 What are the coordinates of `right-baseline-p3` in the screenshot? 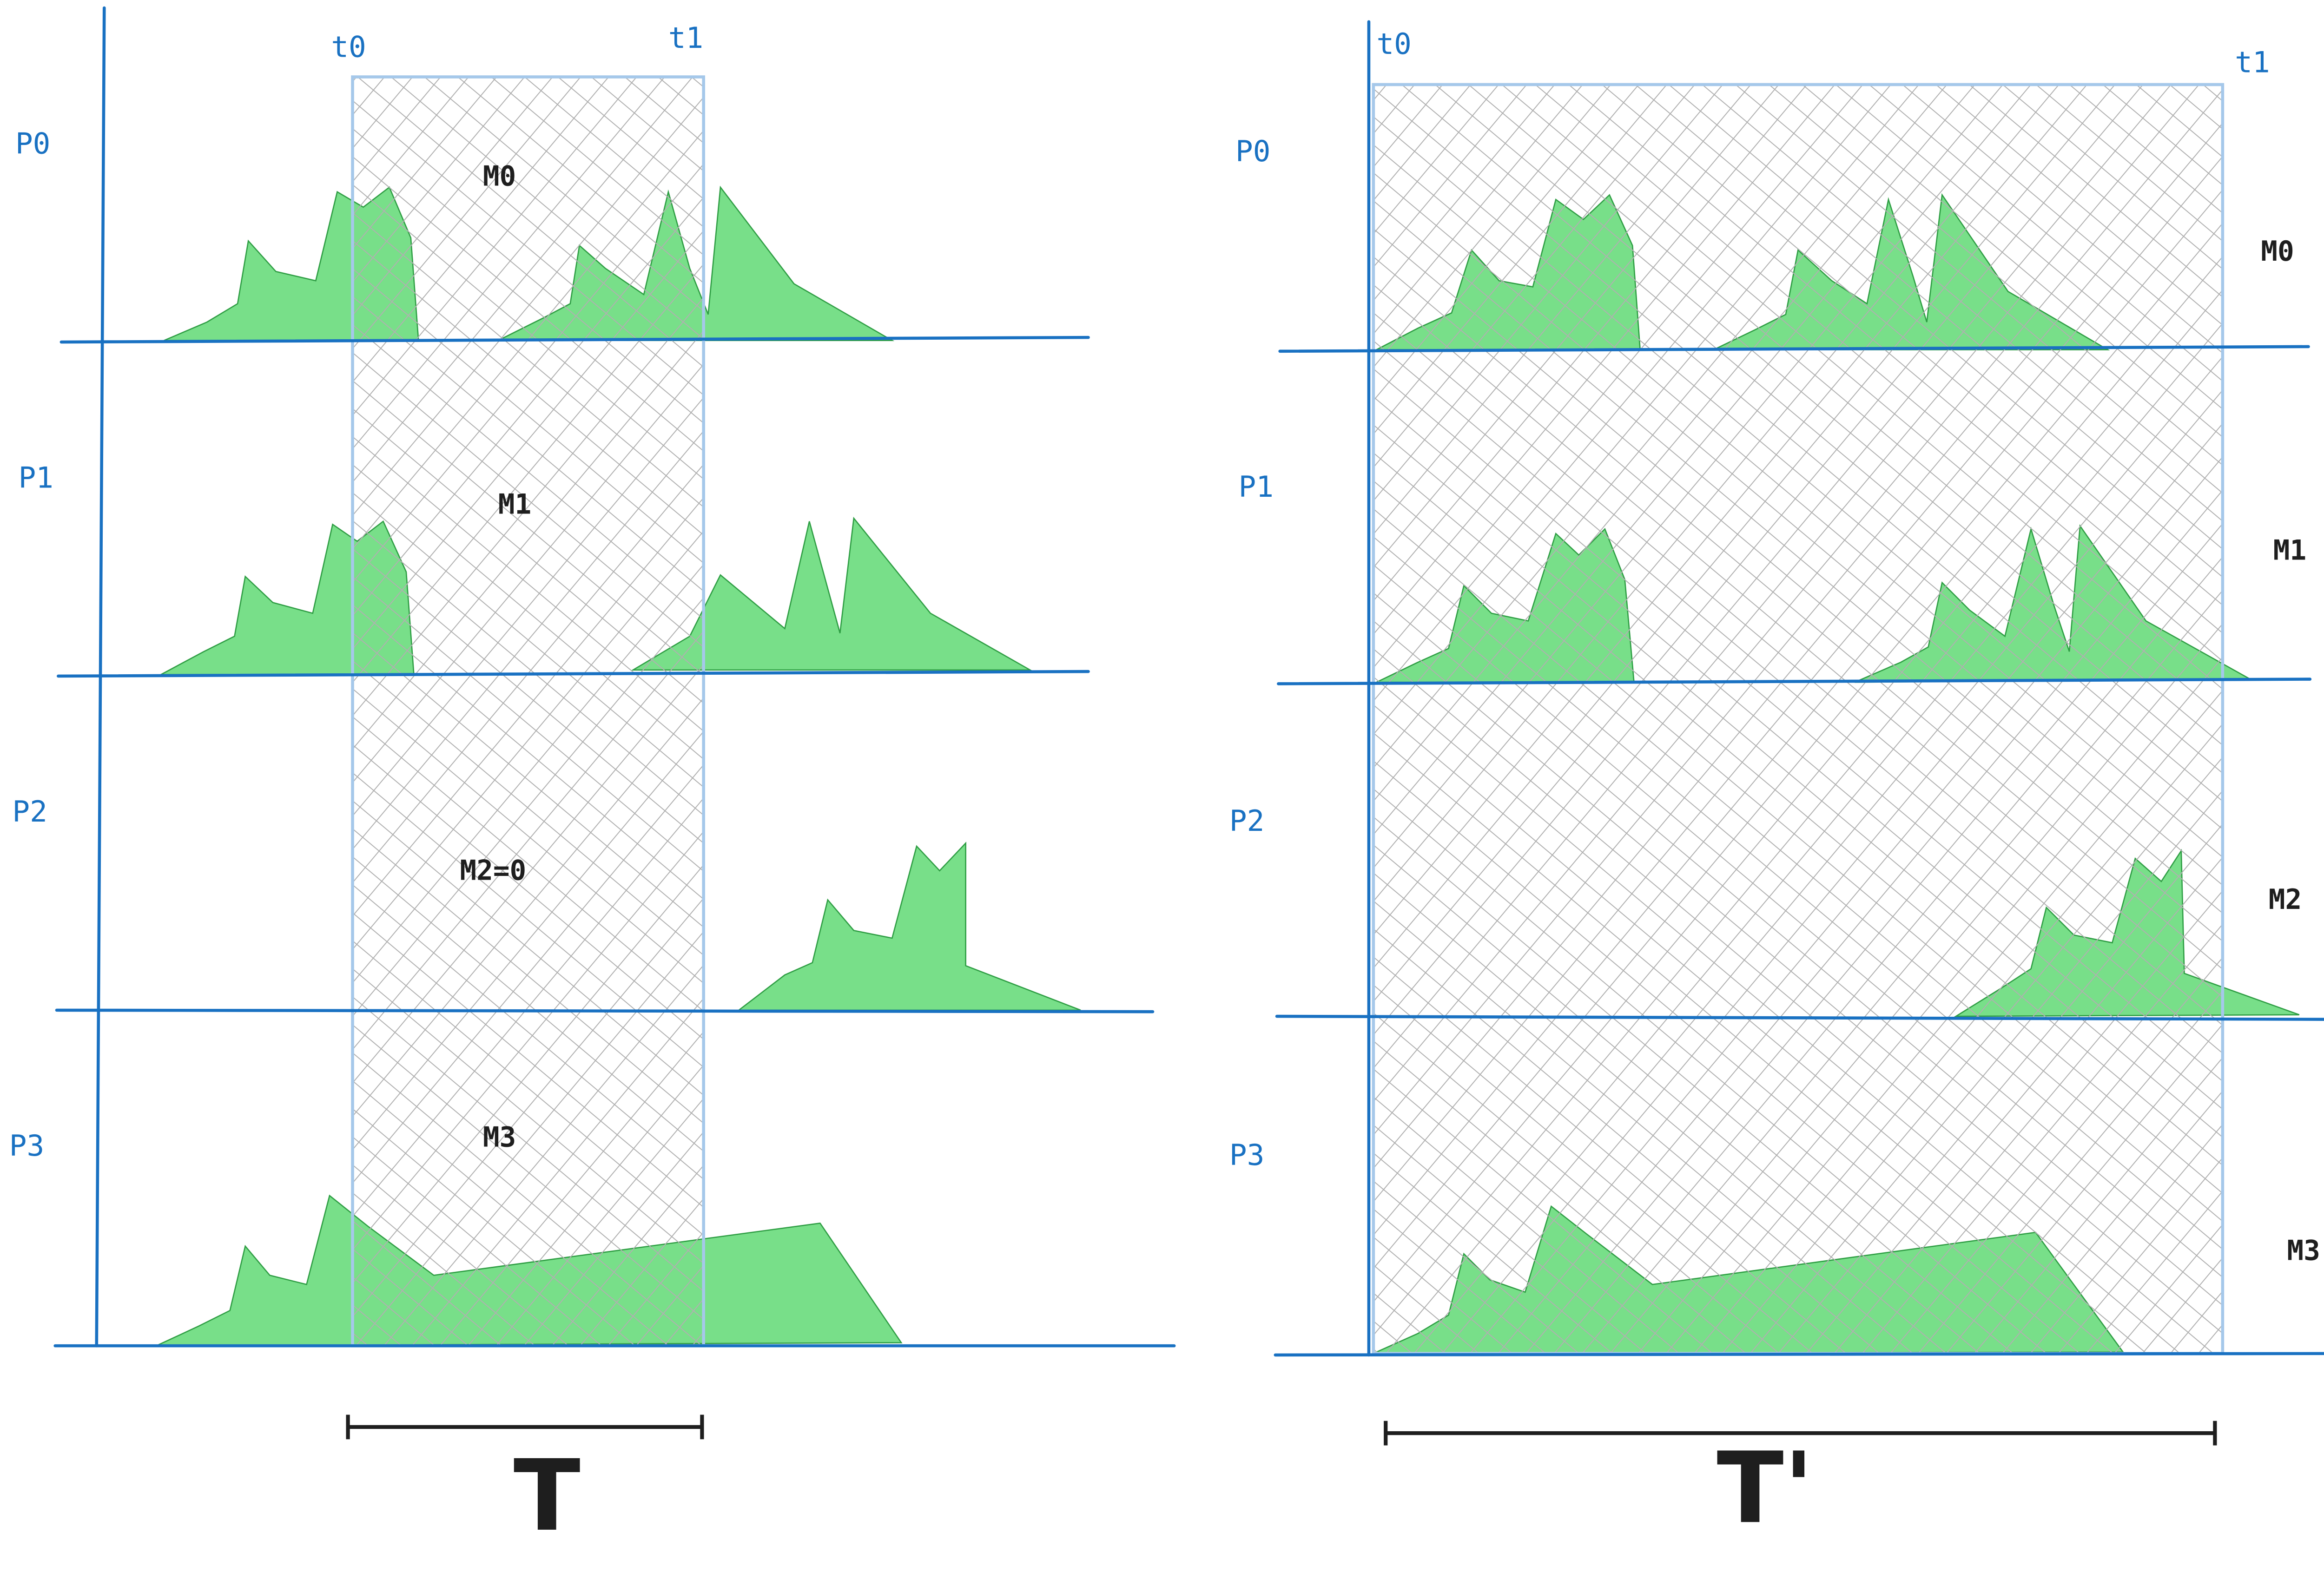 It's located at (1799, 1354).